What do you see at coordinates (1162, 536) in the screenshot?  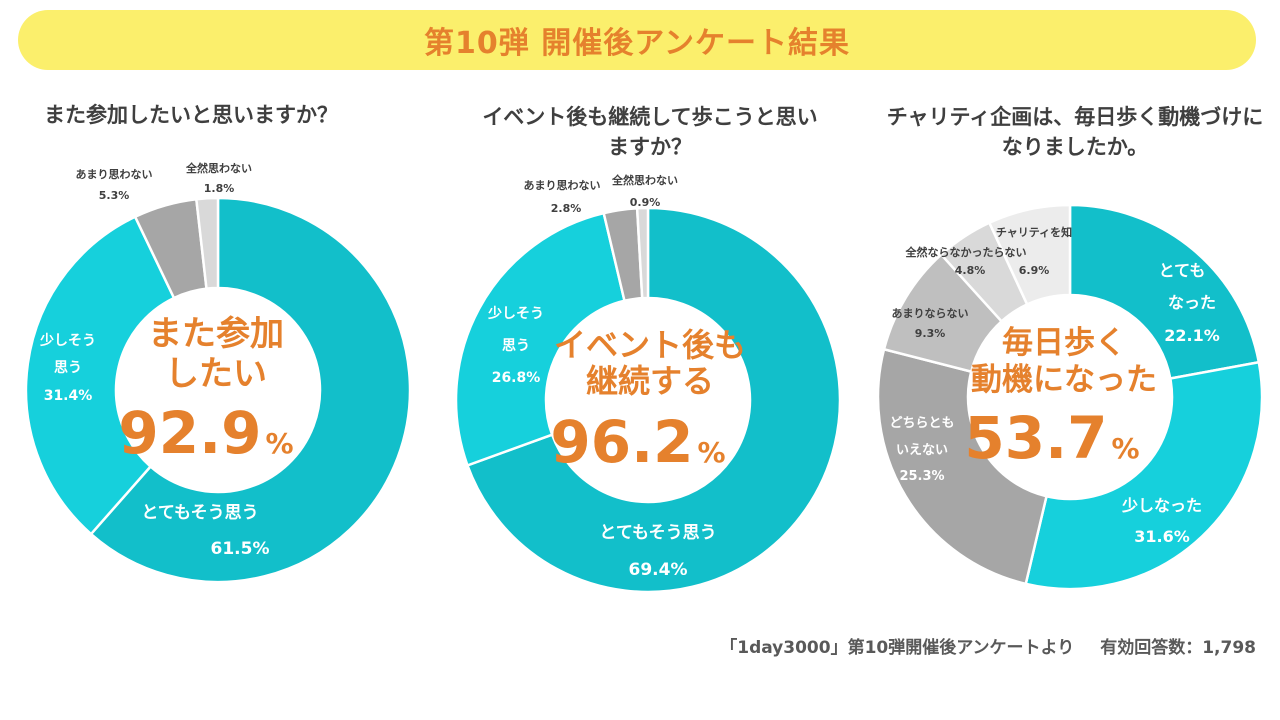 I see `donut-3-slice-2-value: 31.6%` at bounding box center [1162, 536].